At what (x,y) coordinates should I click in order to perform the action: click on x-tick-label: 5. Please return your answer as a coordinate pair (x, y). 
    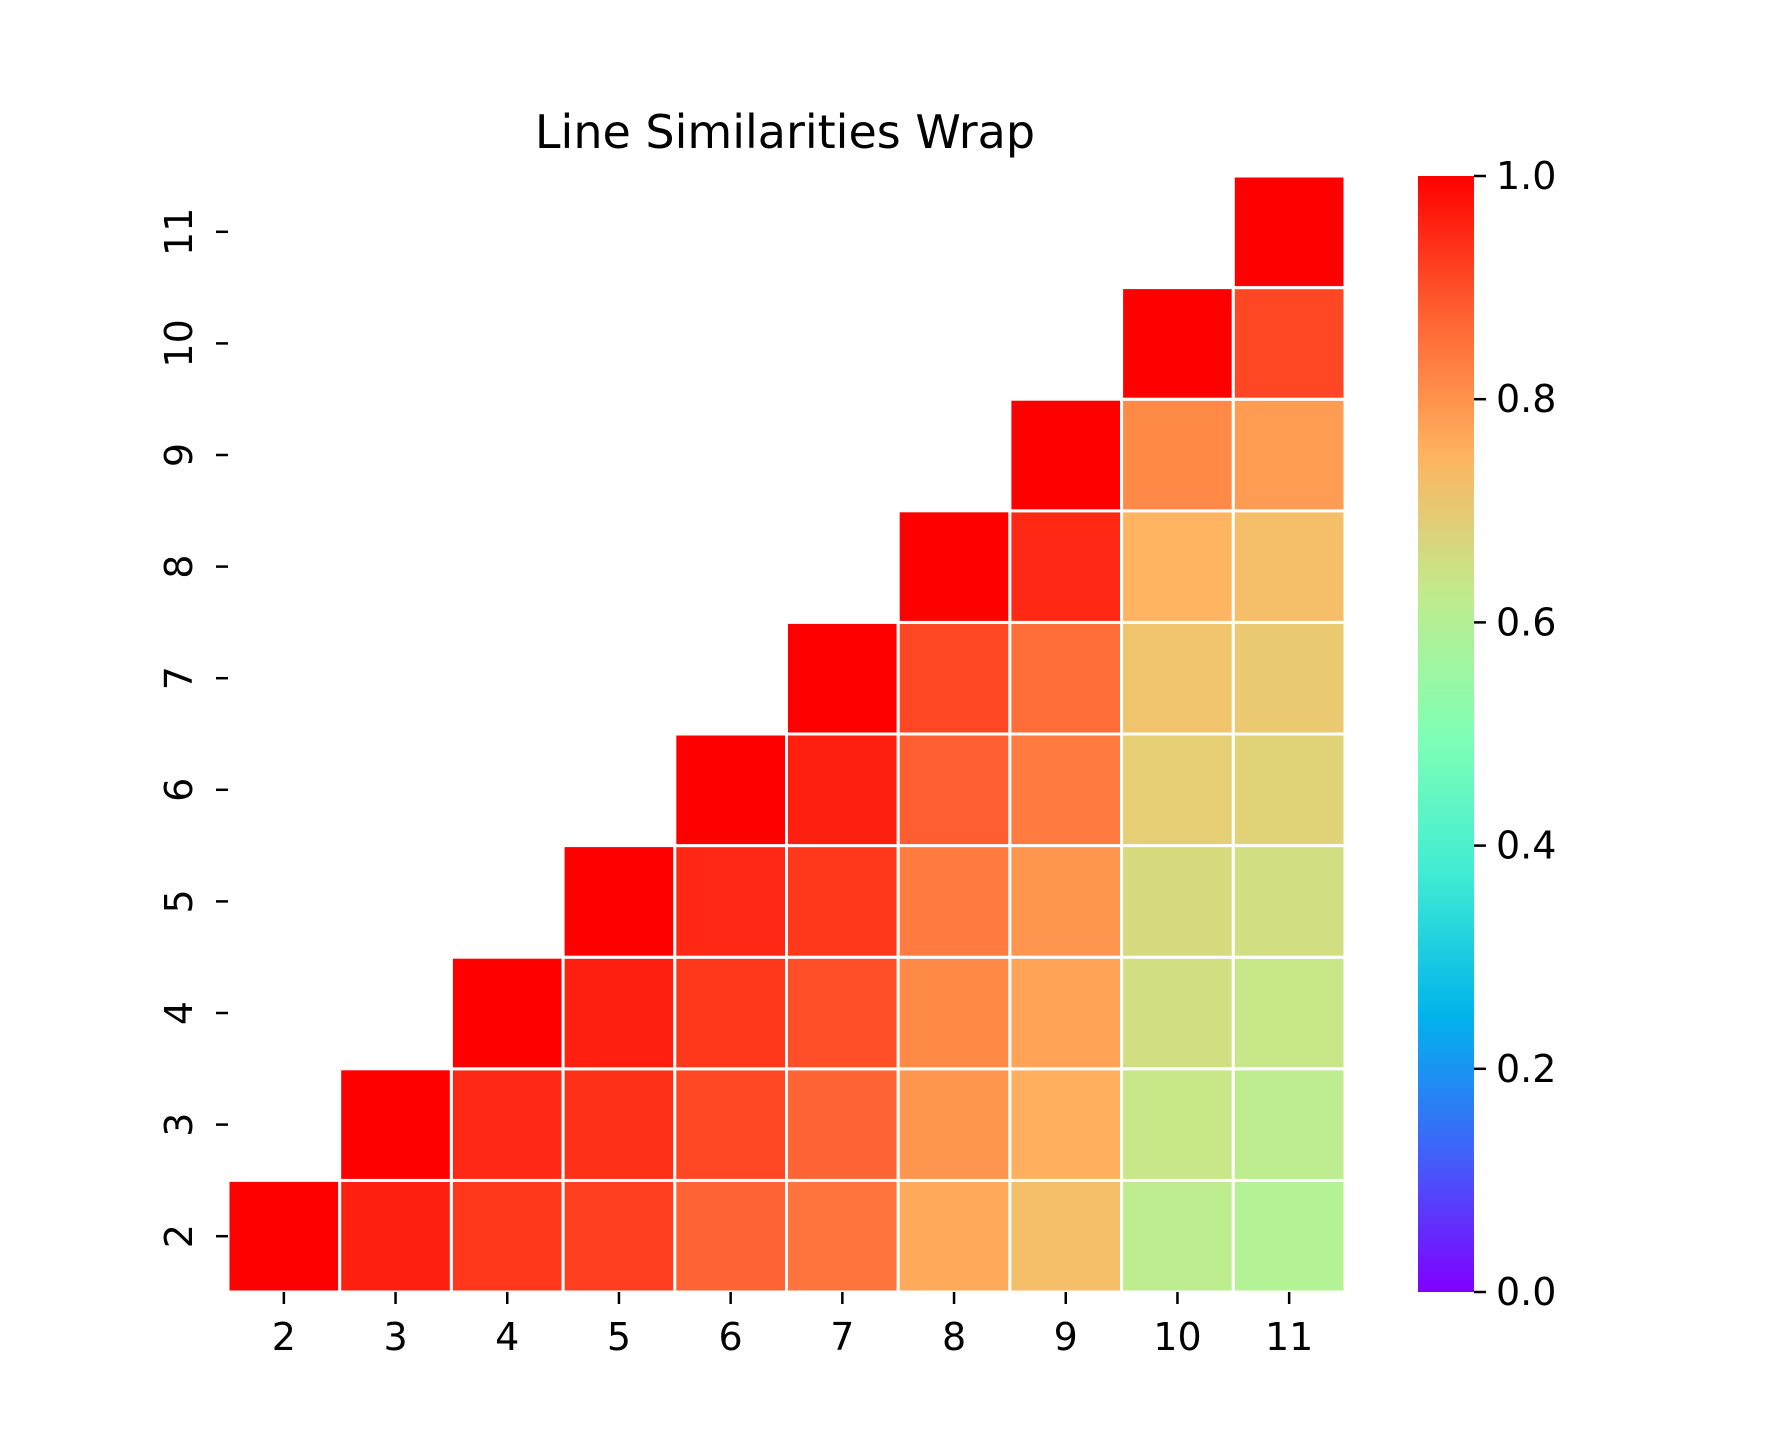
    Looking at the image, I should click on (619, 1337).